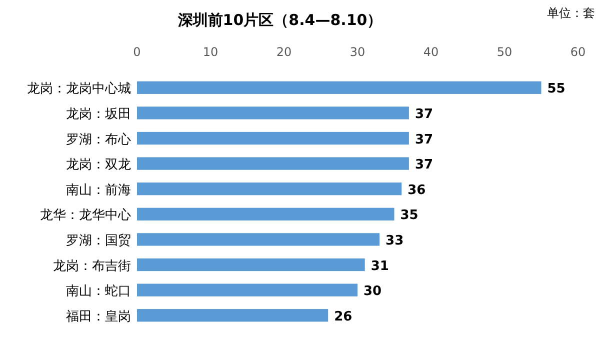  What do you see at coordinates (417, 190) in the screenshot?
I see `data-label: 36` at bounding box center [417, 190].